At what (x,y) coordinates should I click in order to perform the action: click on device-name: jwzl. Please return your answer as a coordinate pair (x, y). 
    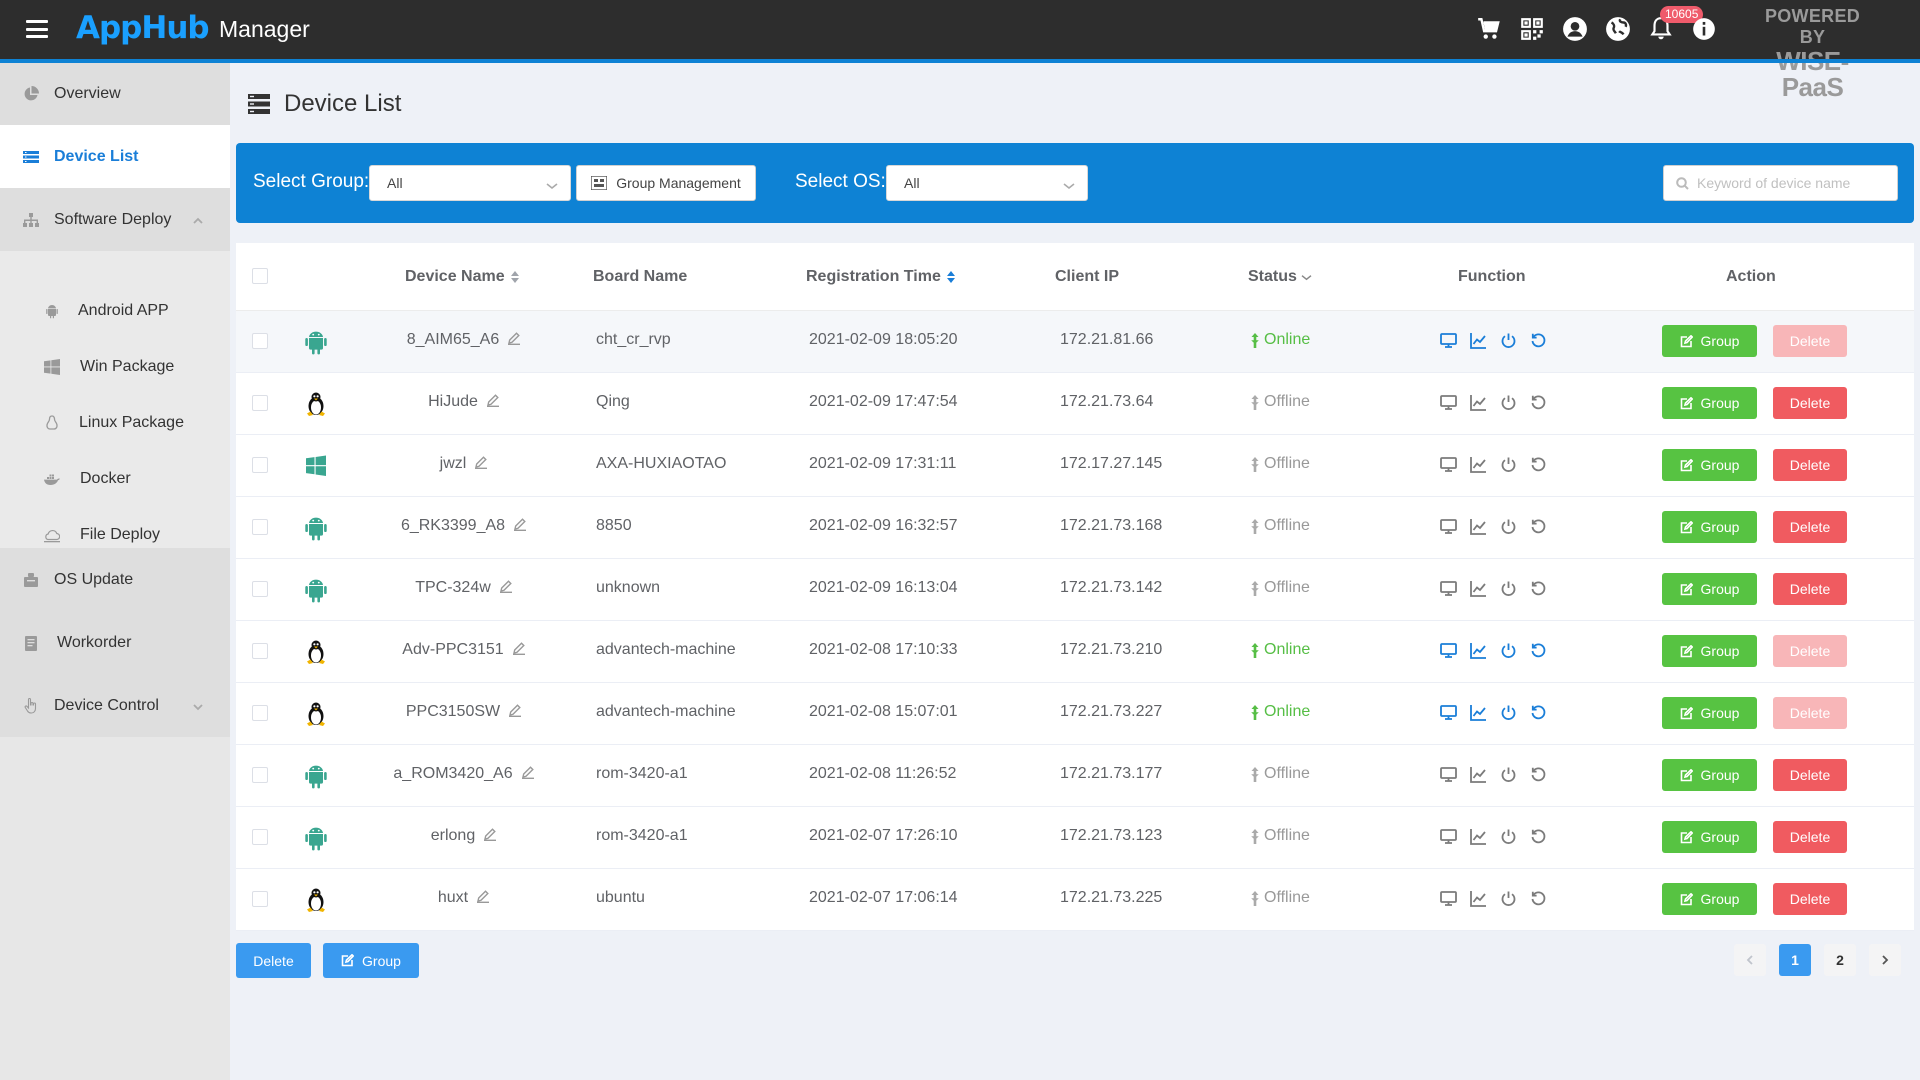
    Looking at the image, I should click on (453, 463).